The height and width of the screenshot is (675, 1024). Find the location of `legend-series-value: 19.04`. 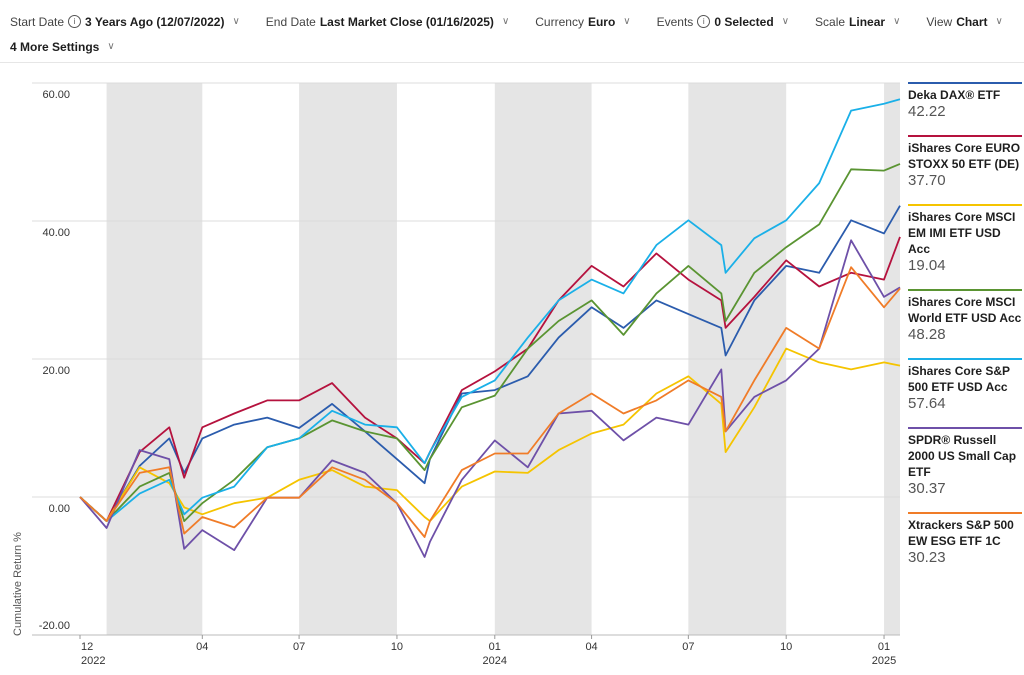

legend-series-value: 19.04 is located at coordinates (927, 265).